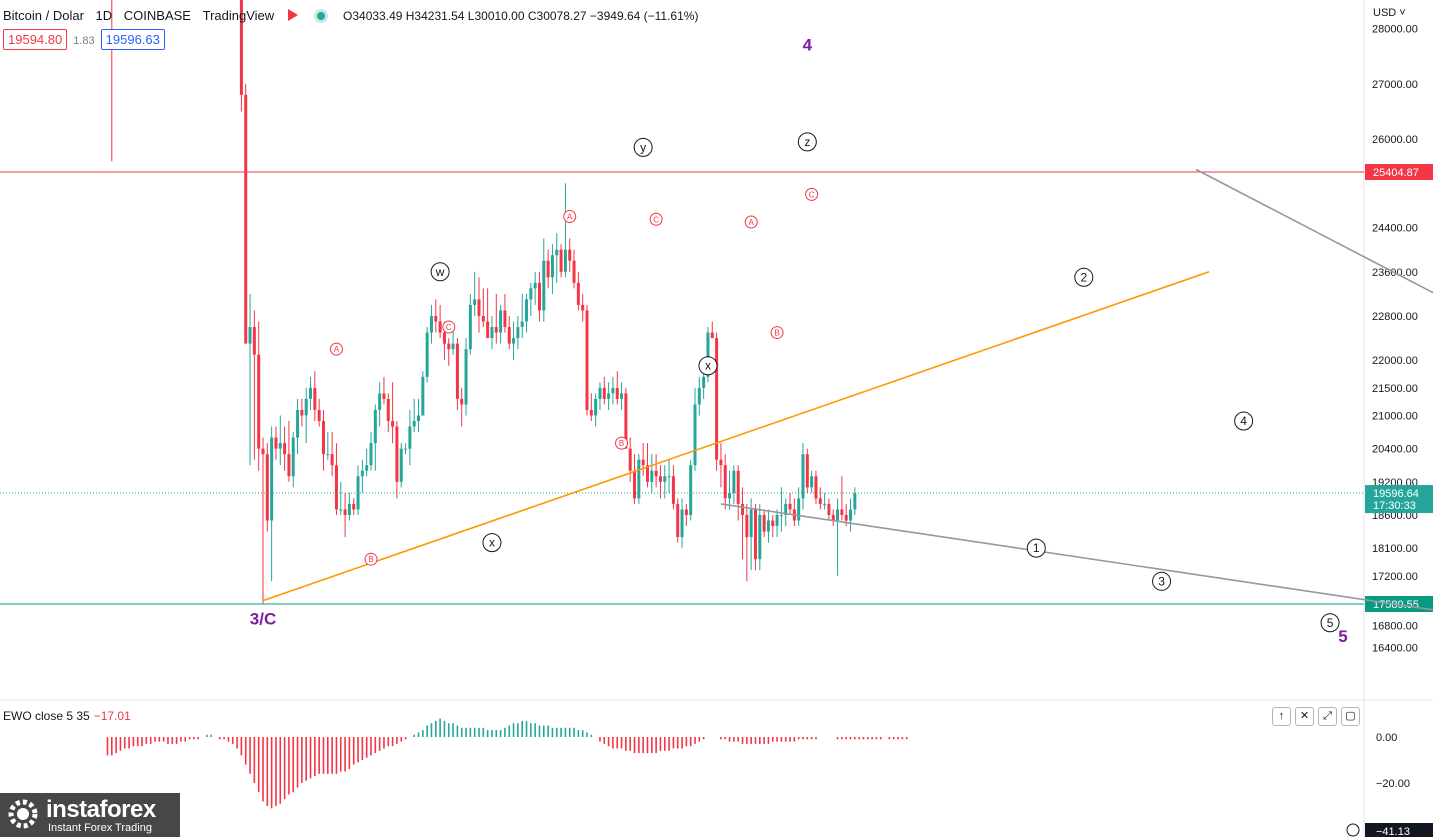 Image resolution: width=1433 pixels, height=837 pixels. I want to click on symbol-name: Bitcoin / Dolar, so click(43, 15).